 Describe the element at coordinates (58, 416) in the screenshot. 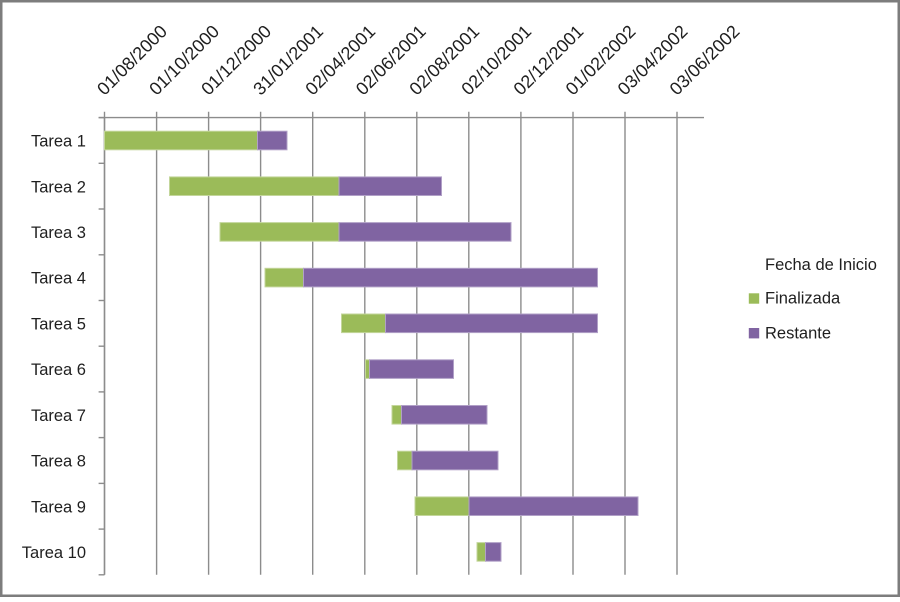

I see `svg-text: Tarea 7` at that location.